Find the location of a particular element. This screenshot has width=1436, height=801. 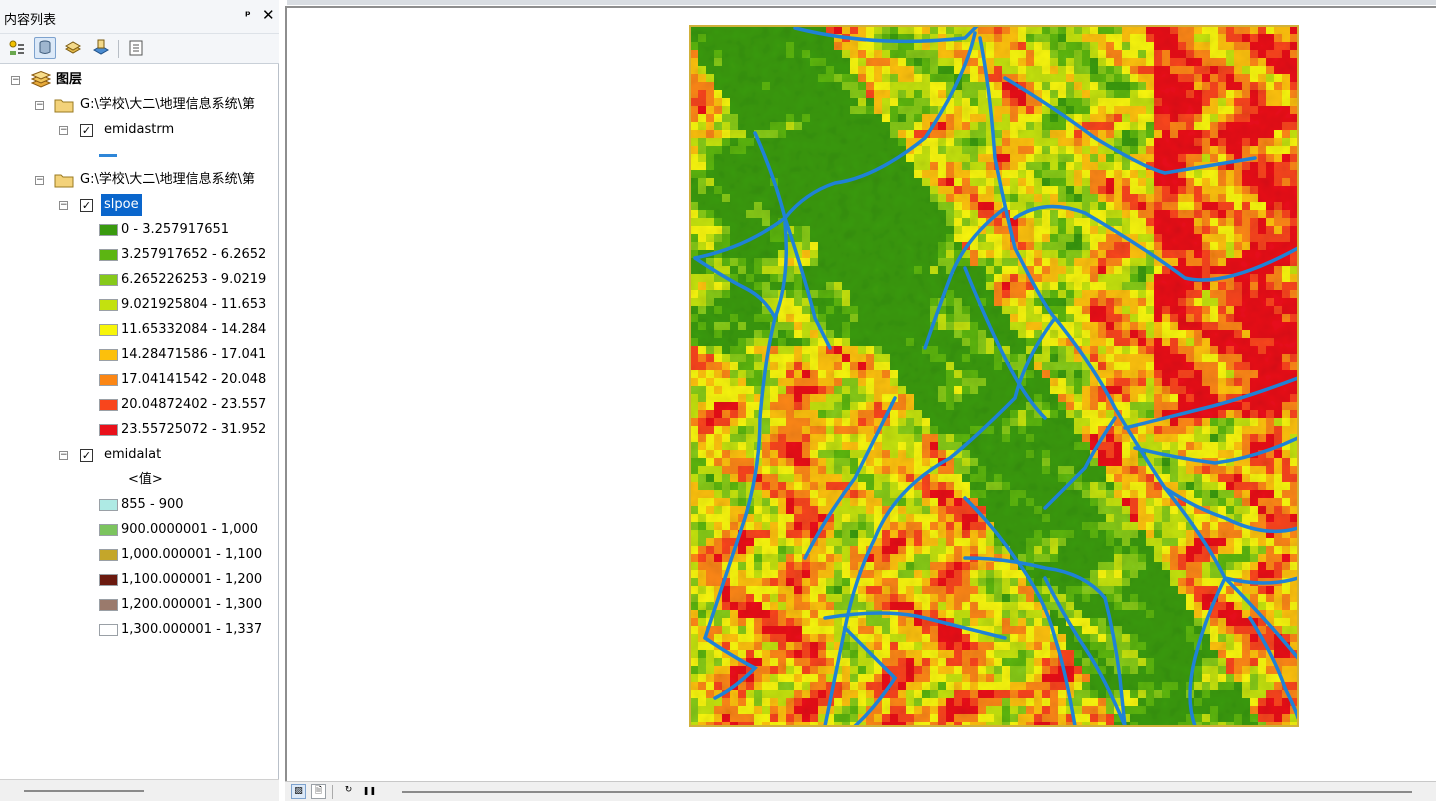

legend-line-symbol-row is located at coordinates (139, 155).